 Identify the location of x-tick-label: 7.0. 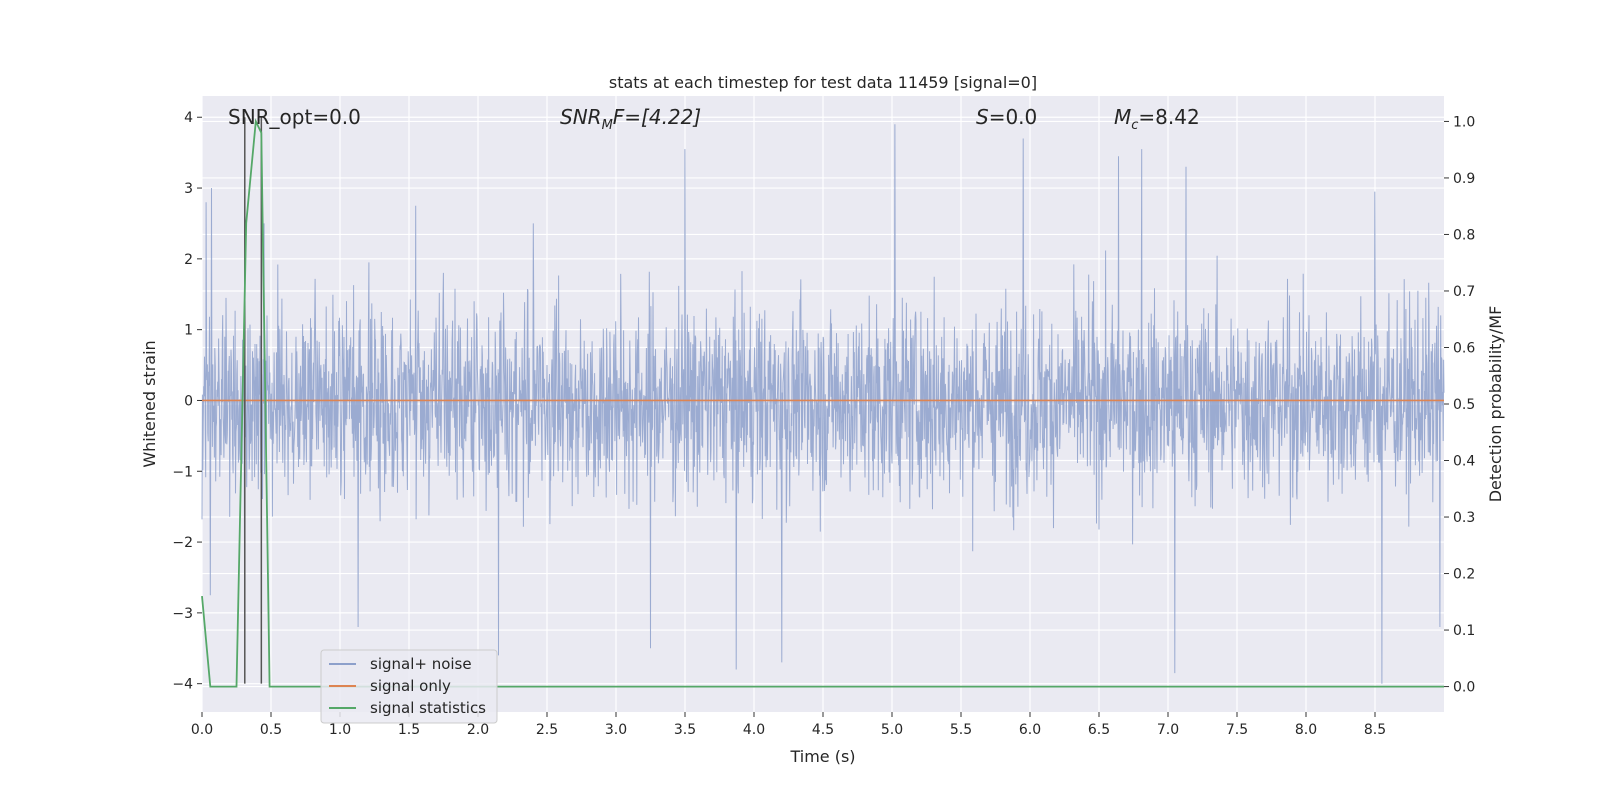
(1168, 730).